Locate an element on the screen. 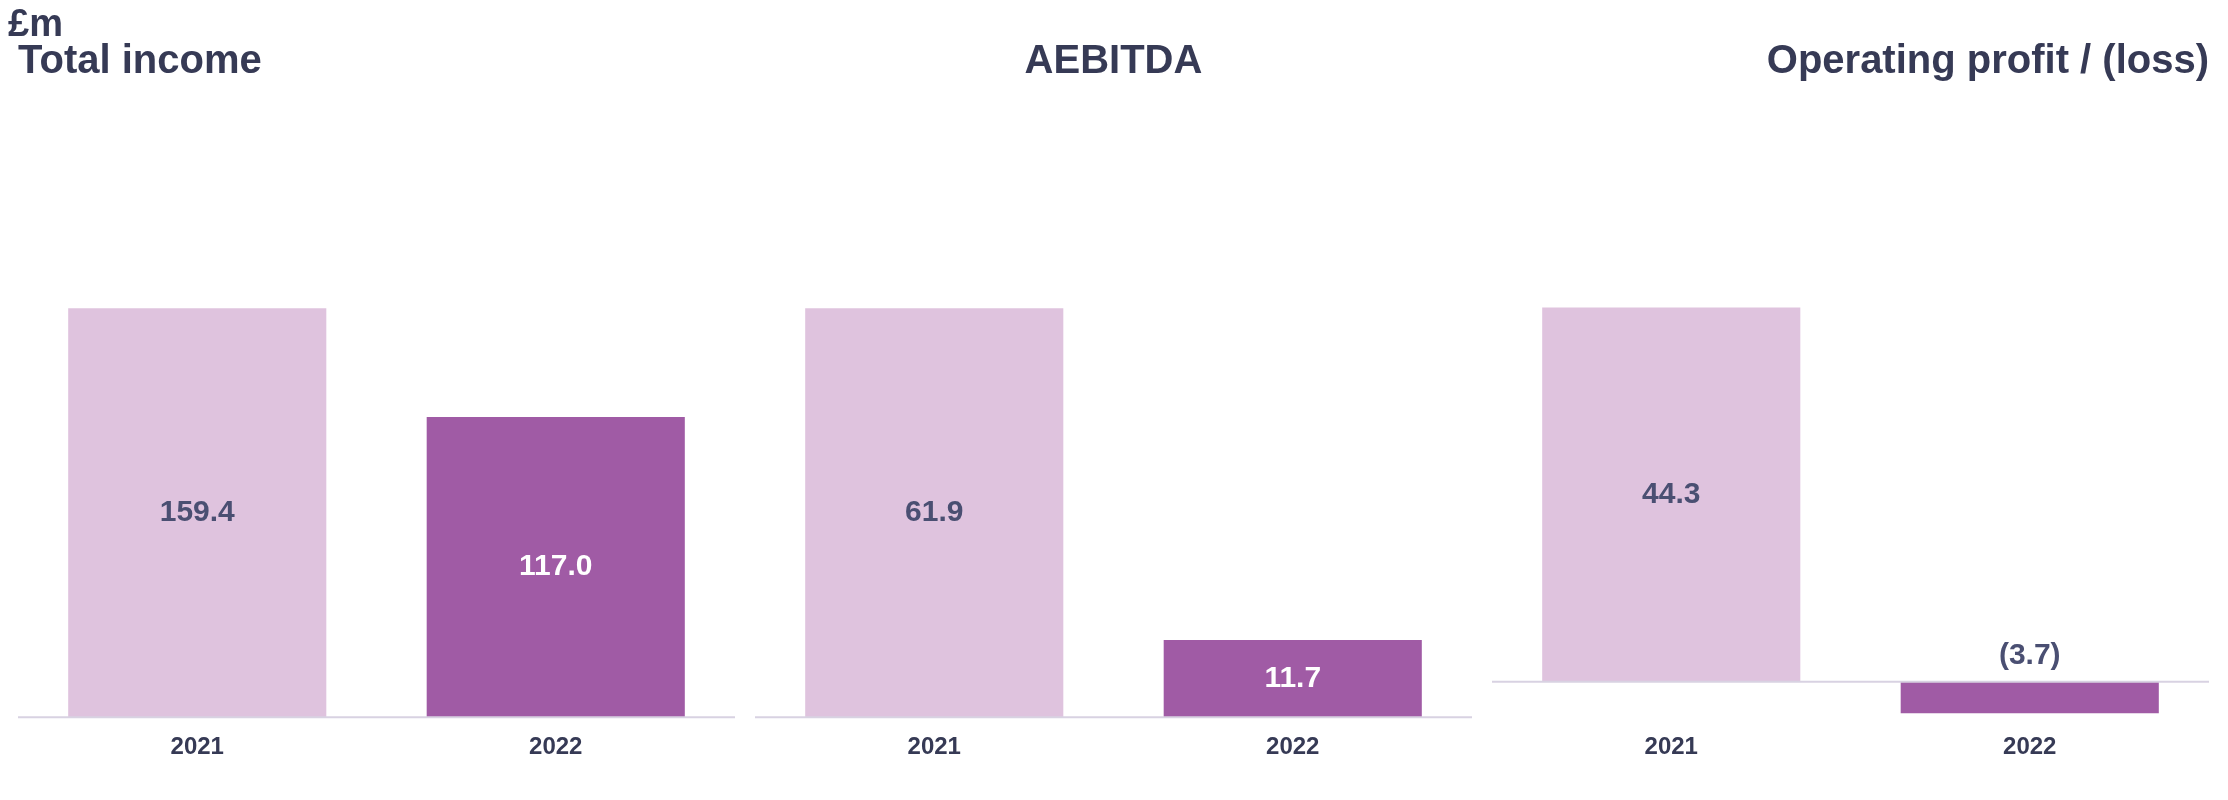 This screenshot has height=800, width=2228. data-label: 61.9 is located at coordinates (934, 510).